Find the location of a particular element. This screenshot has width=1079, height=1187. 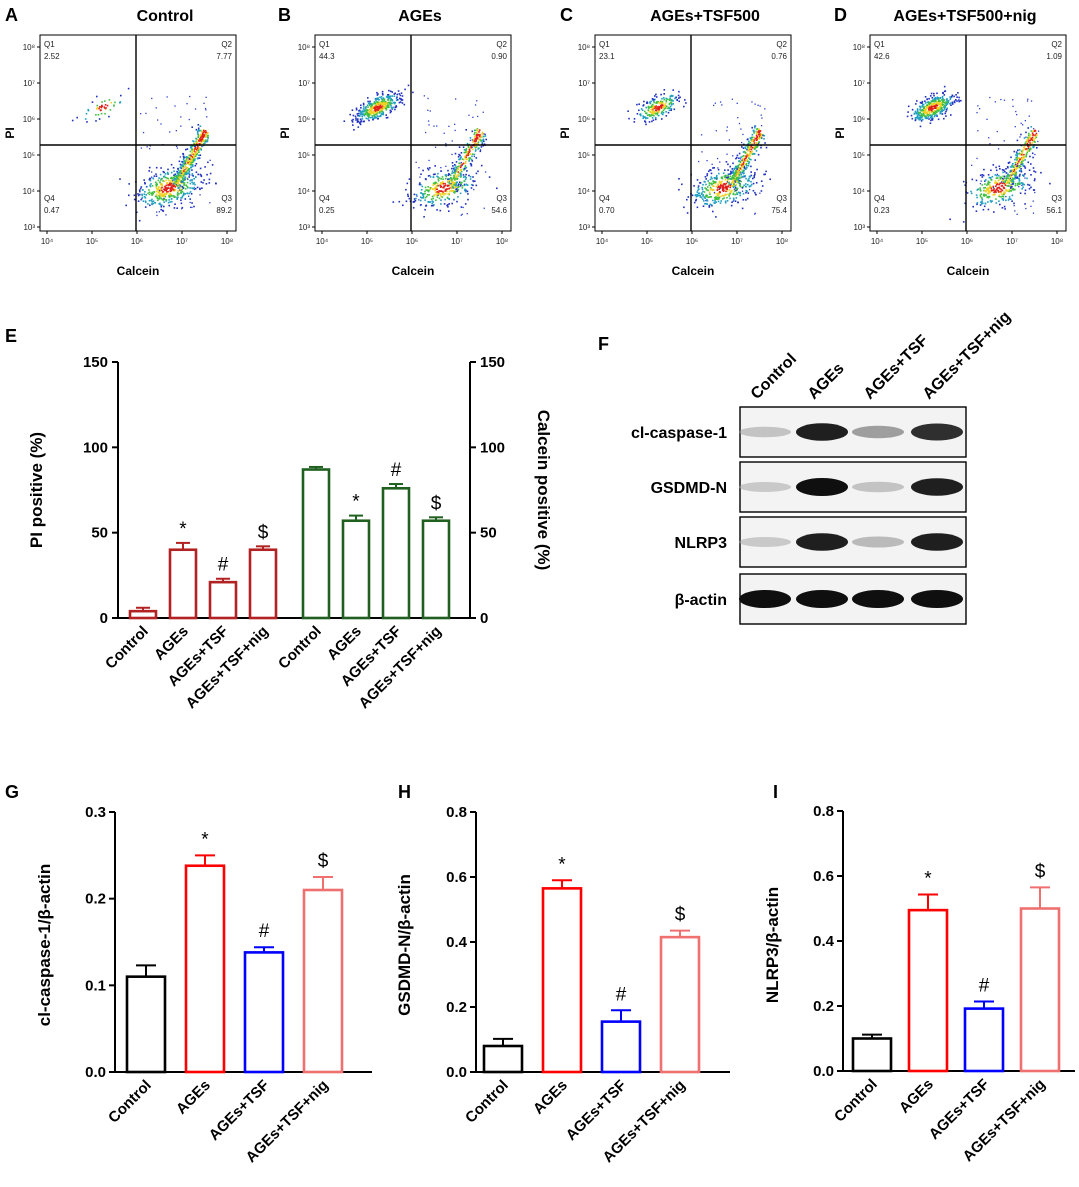

blot-row: cl-caspase-1 is located at coordinates (799, 432).